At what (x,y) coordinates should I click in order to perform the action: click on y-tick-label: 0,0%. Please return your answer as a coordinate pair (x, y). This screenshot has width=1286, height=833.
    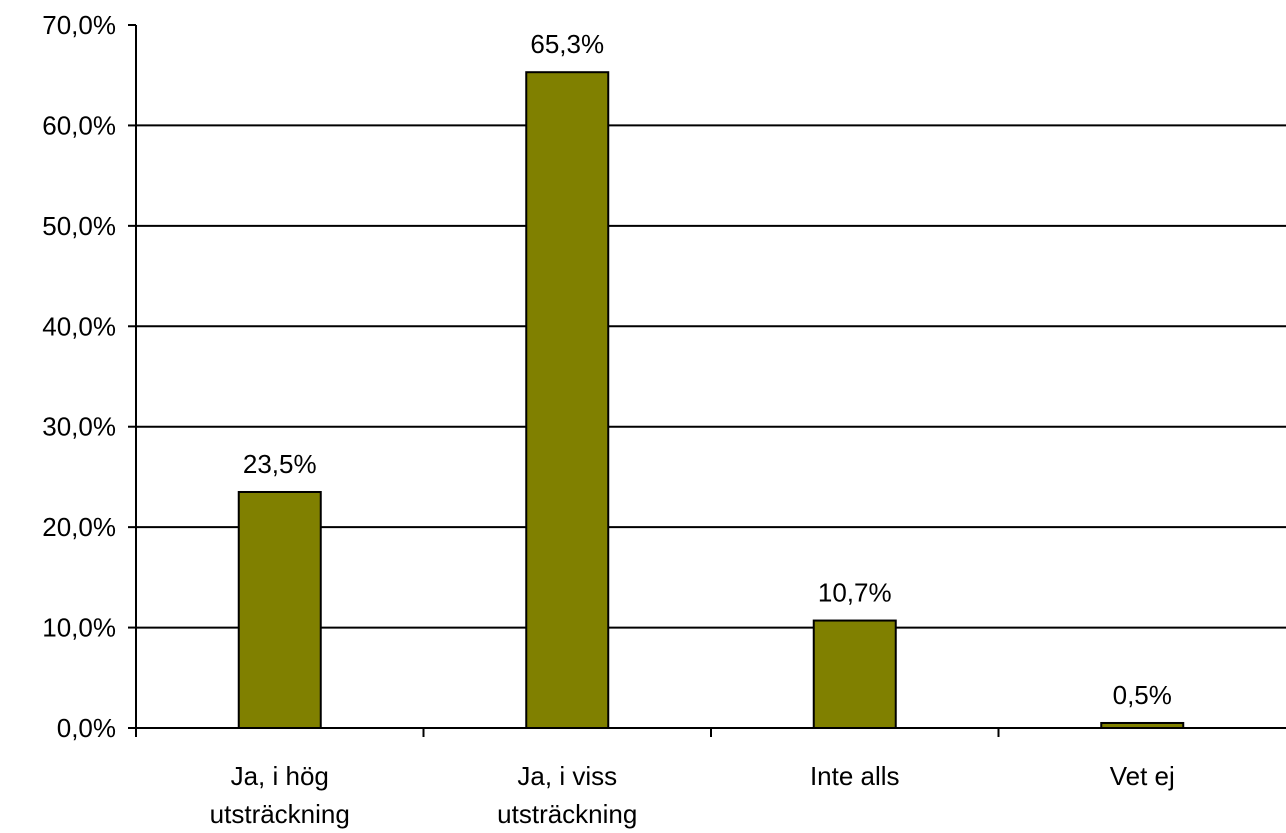
    Looking at the image, I should click on (86, 728).